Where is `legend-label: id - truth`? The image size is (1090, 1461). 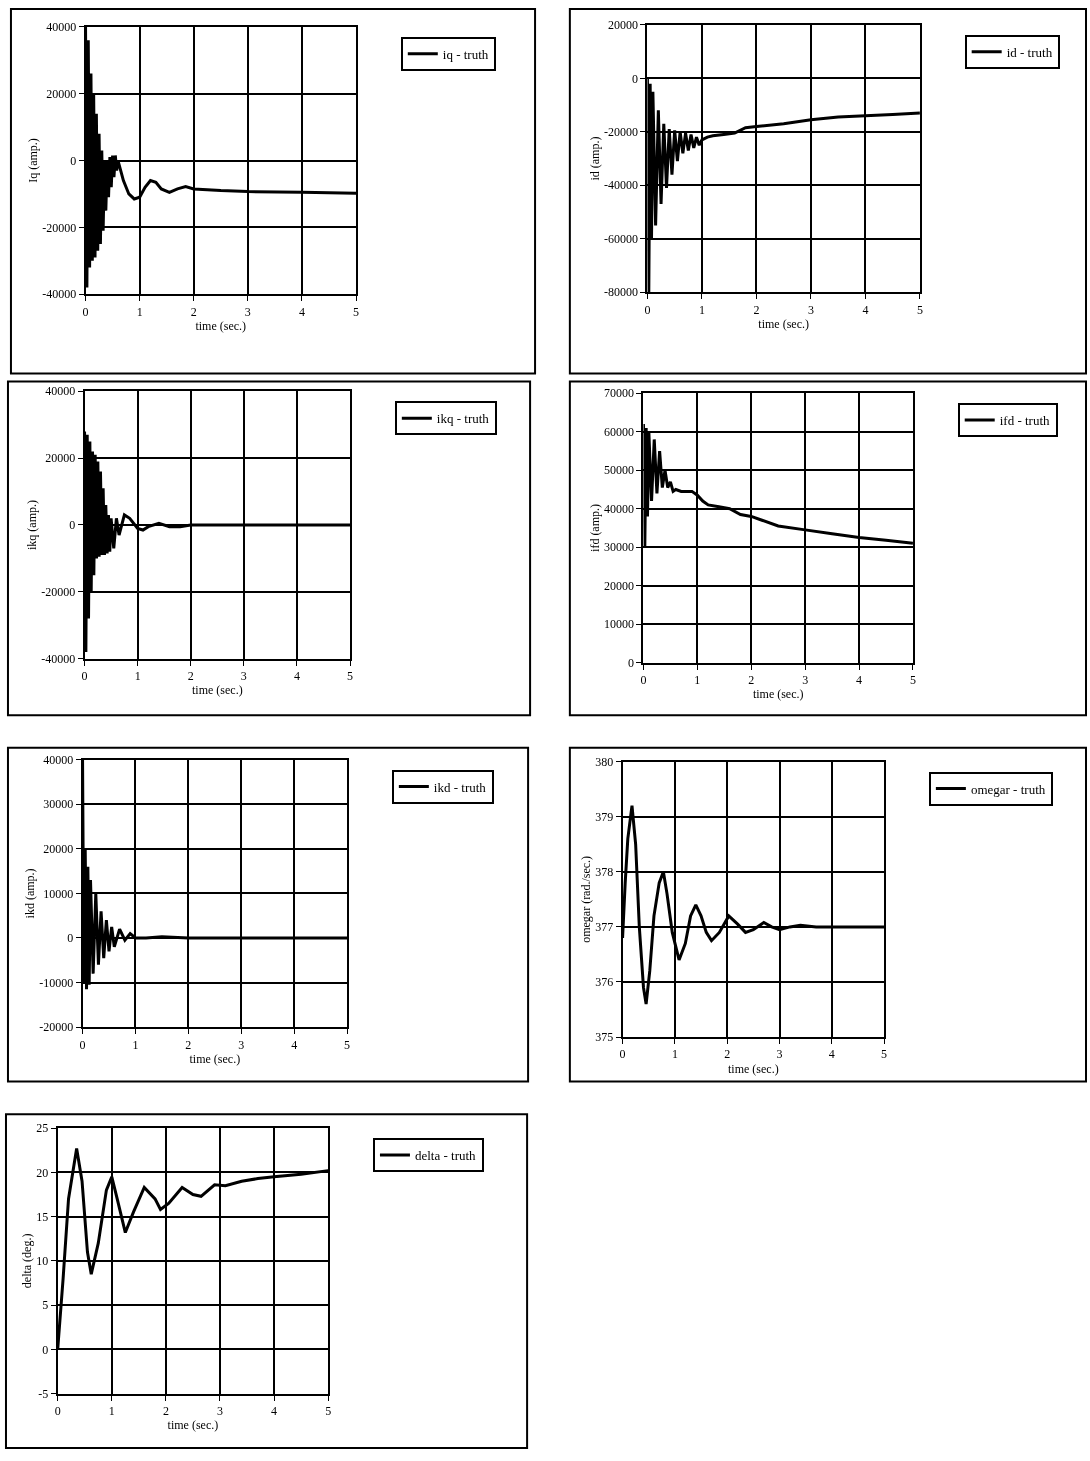 legend-label: id - truth is located at coordinates (1029, 52).